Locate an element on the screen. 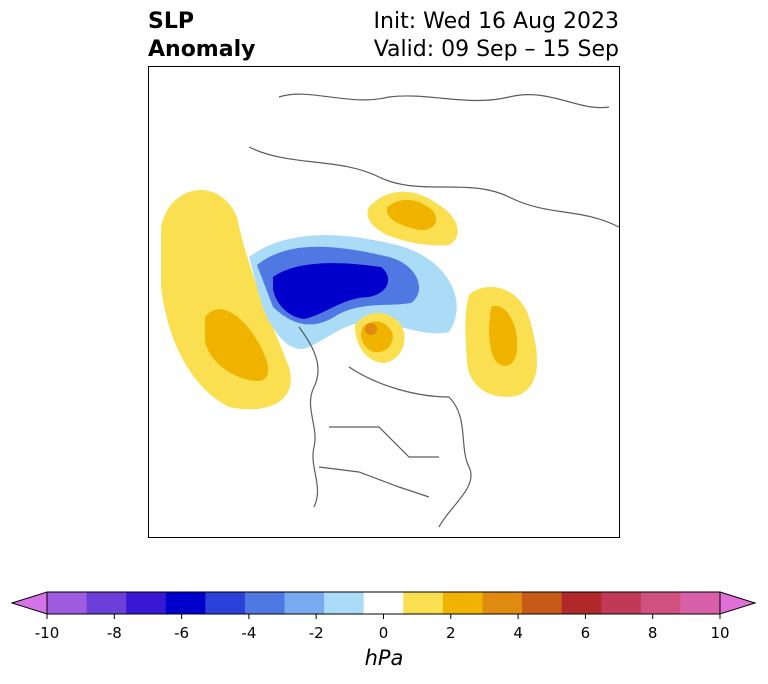  arctic-canada-low-core is located at coordinates (331, 291).